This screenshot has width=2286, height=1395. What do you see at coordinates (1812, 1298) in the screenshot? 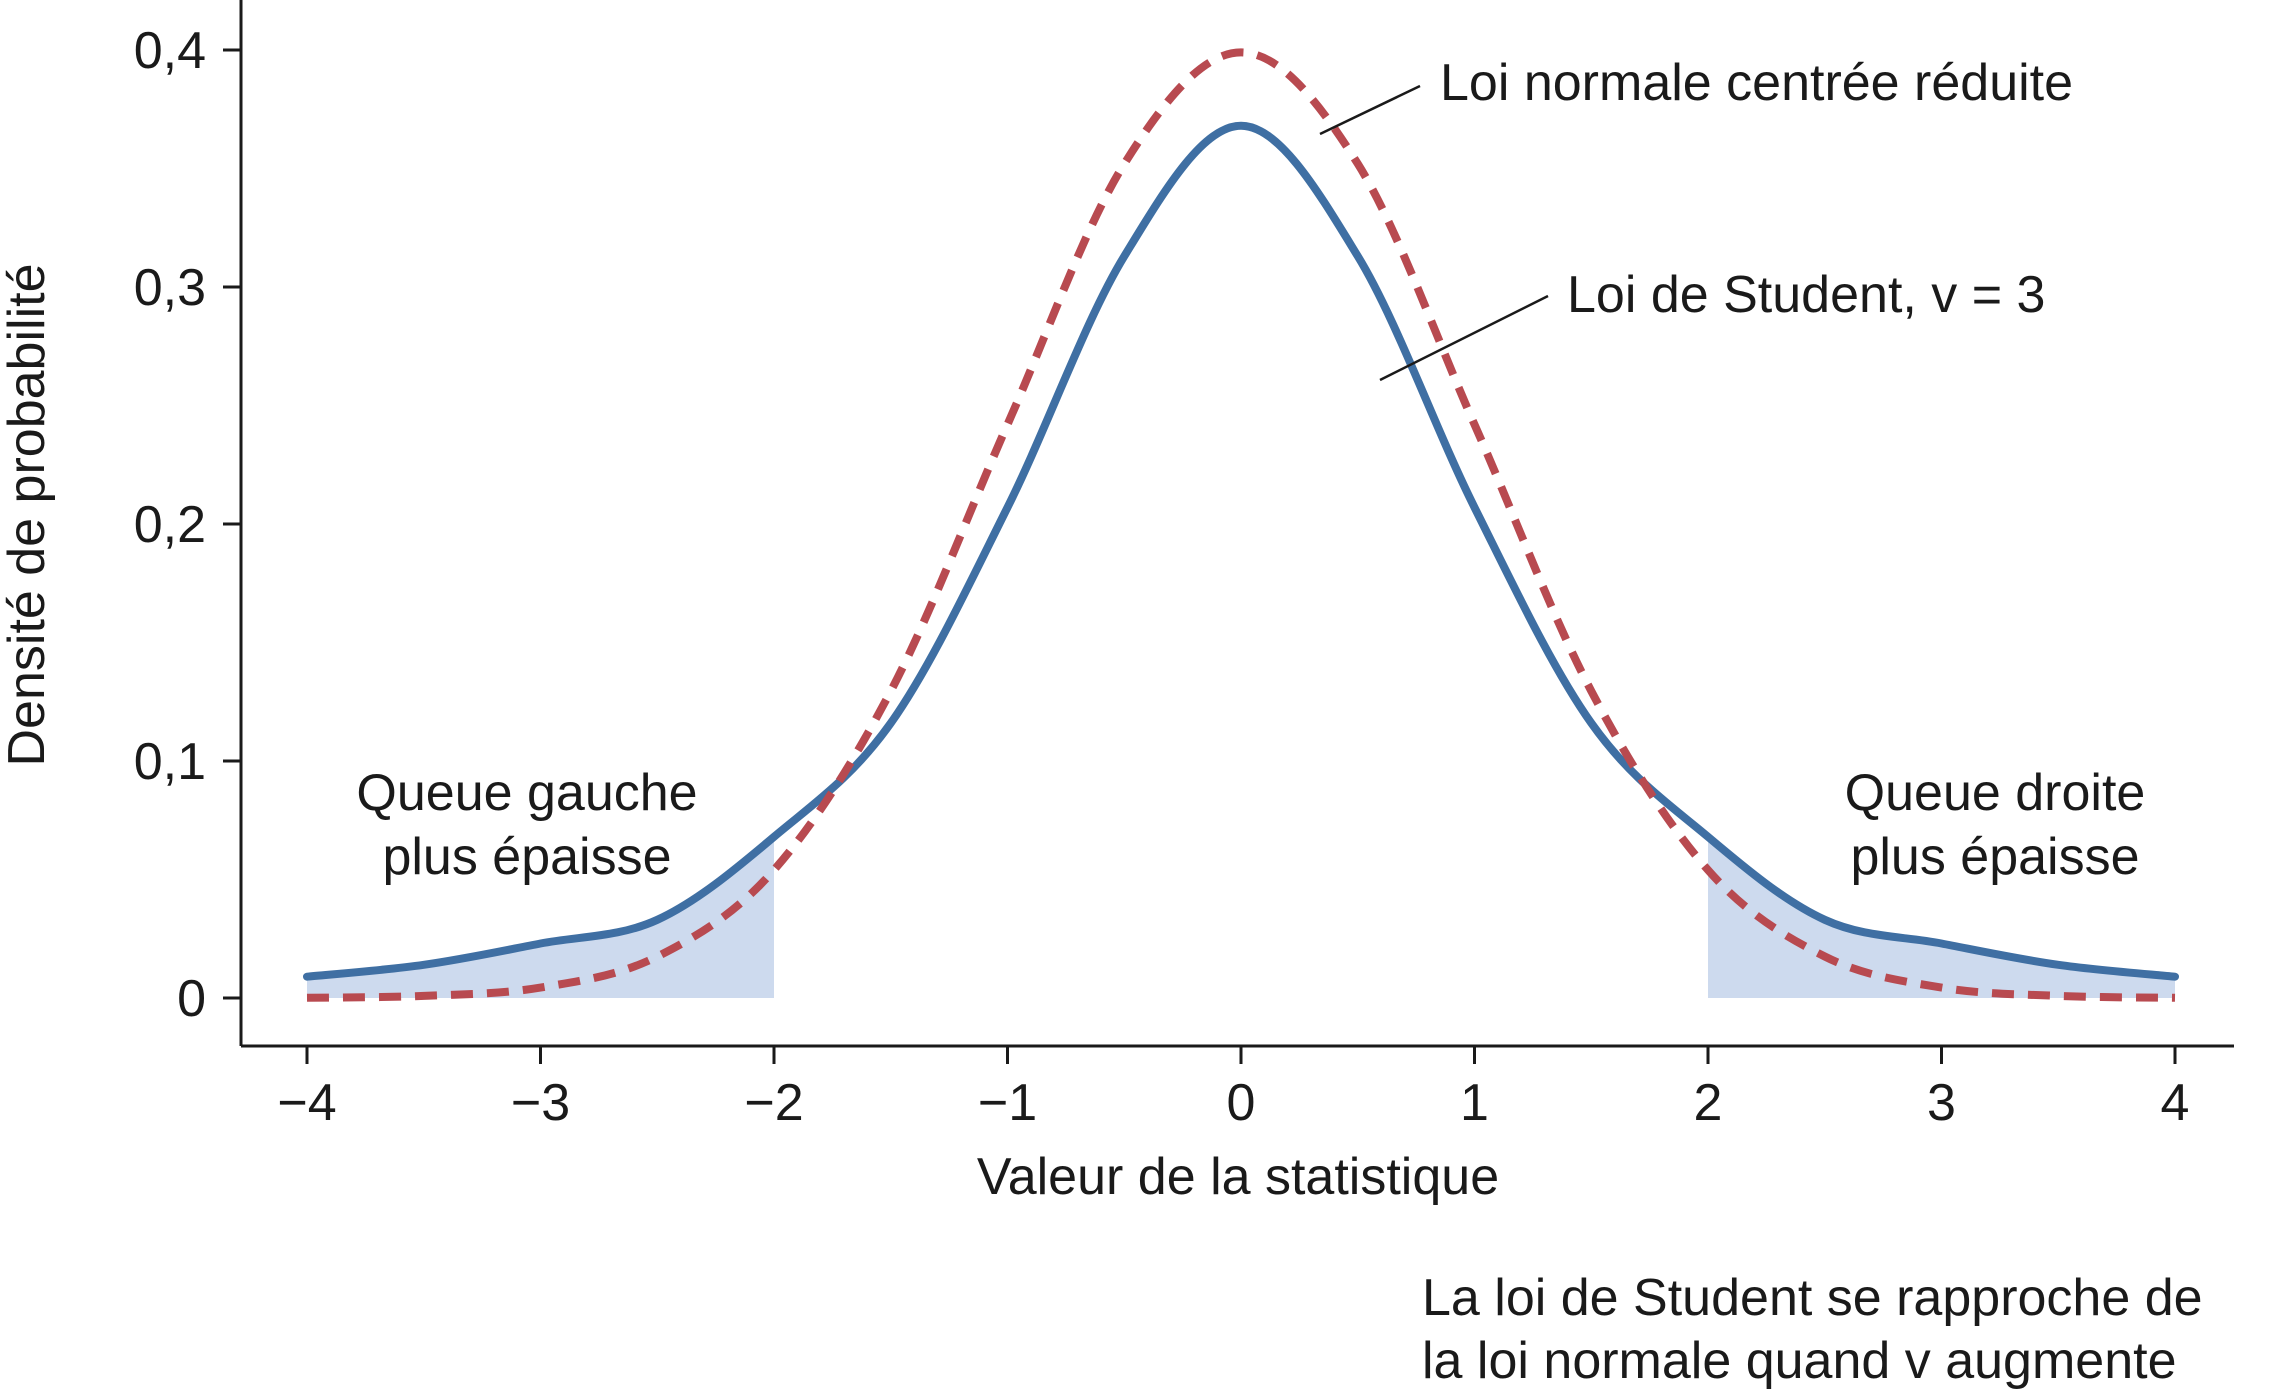
I see `footnote-line1: La loi de Student se rapproche de` at bounding box center [1812, 1298].